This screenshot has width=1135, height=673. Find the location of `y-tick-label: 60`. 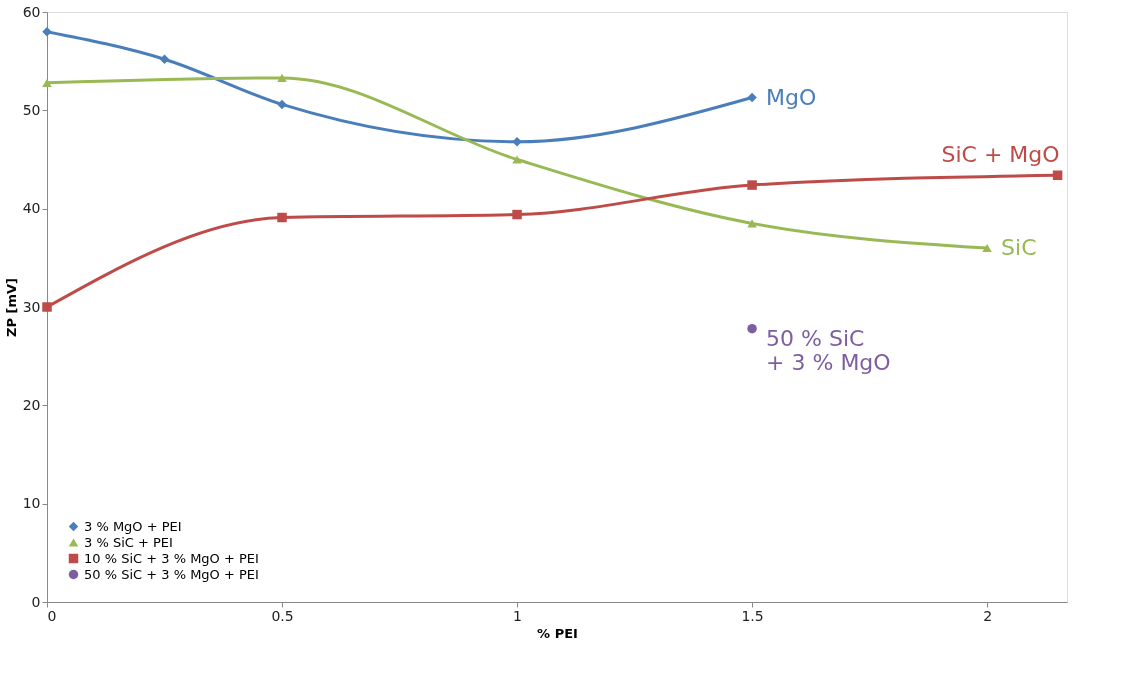

y-tick-label: 60 is located at coordinates (31, 11).